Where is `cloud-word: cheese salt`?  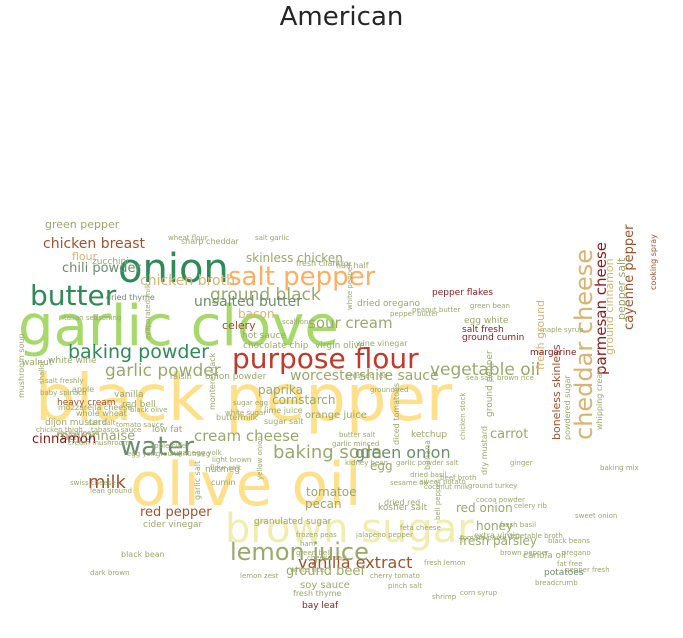 cloud-word: cheese salt is located at coordinates (327, 558).